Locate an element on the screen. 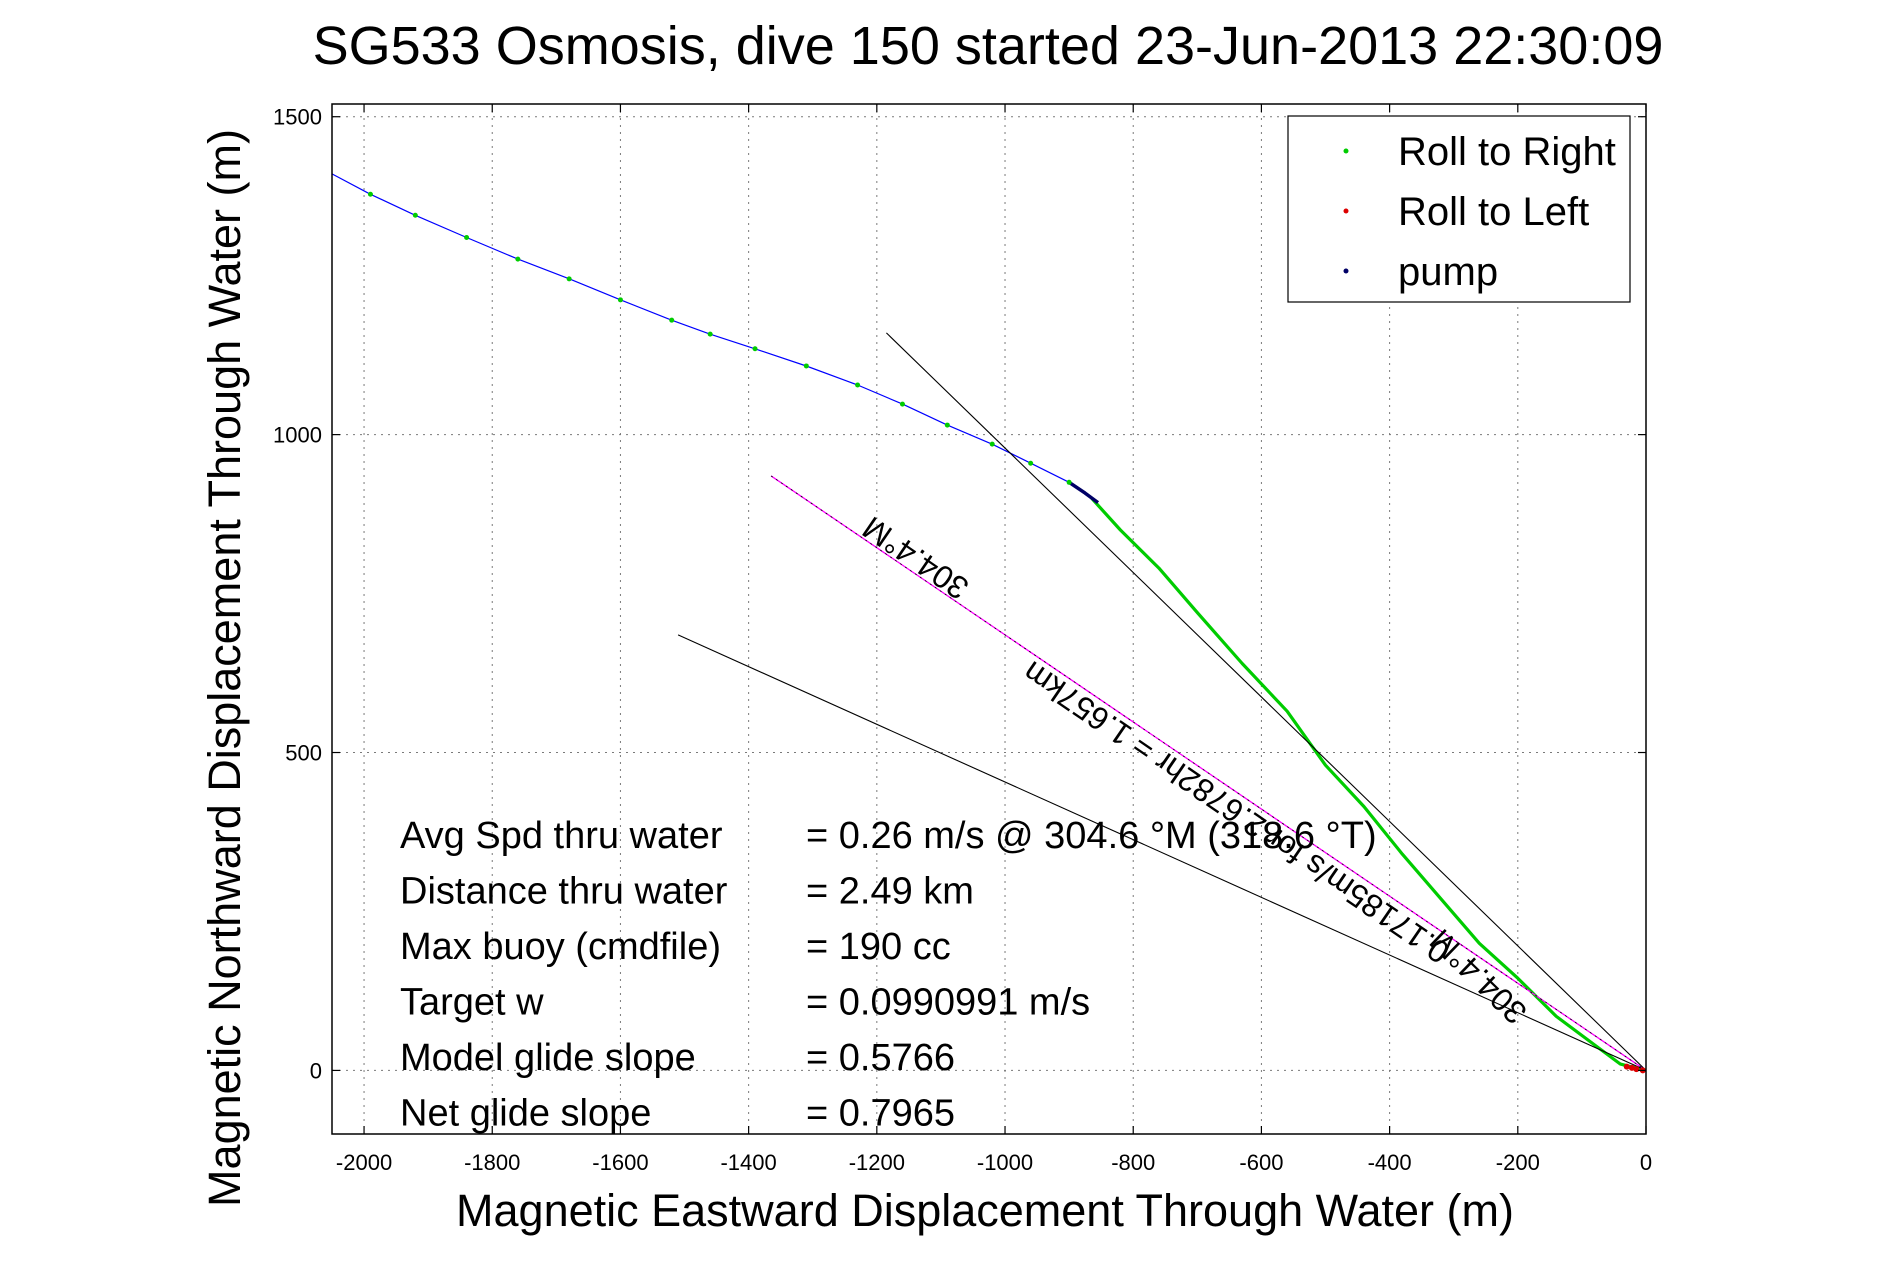 Image resolution: width=1891 pixels, height=1262 pixels. legend-entry-label: pump is located at coordinates (1448, 272).